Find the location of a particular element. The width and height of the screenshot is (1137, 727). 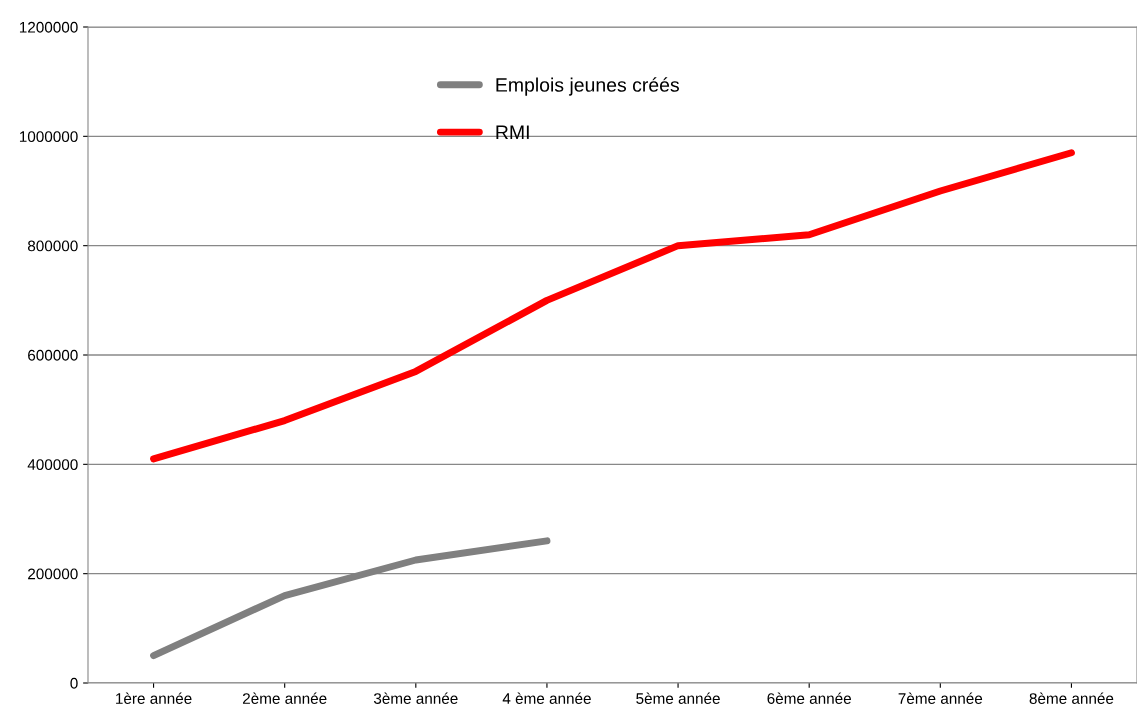

y-tick-label: 0 is located at coordinates (74, 683).